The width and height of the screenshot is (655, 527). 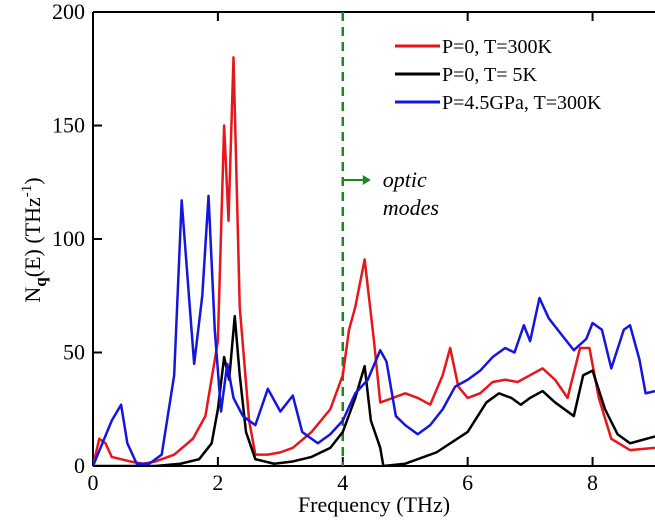 What do you see at coordinates (68, 125) in the screenshot?
I see `y-tick-label: 150` at bounding box center [68, 125].